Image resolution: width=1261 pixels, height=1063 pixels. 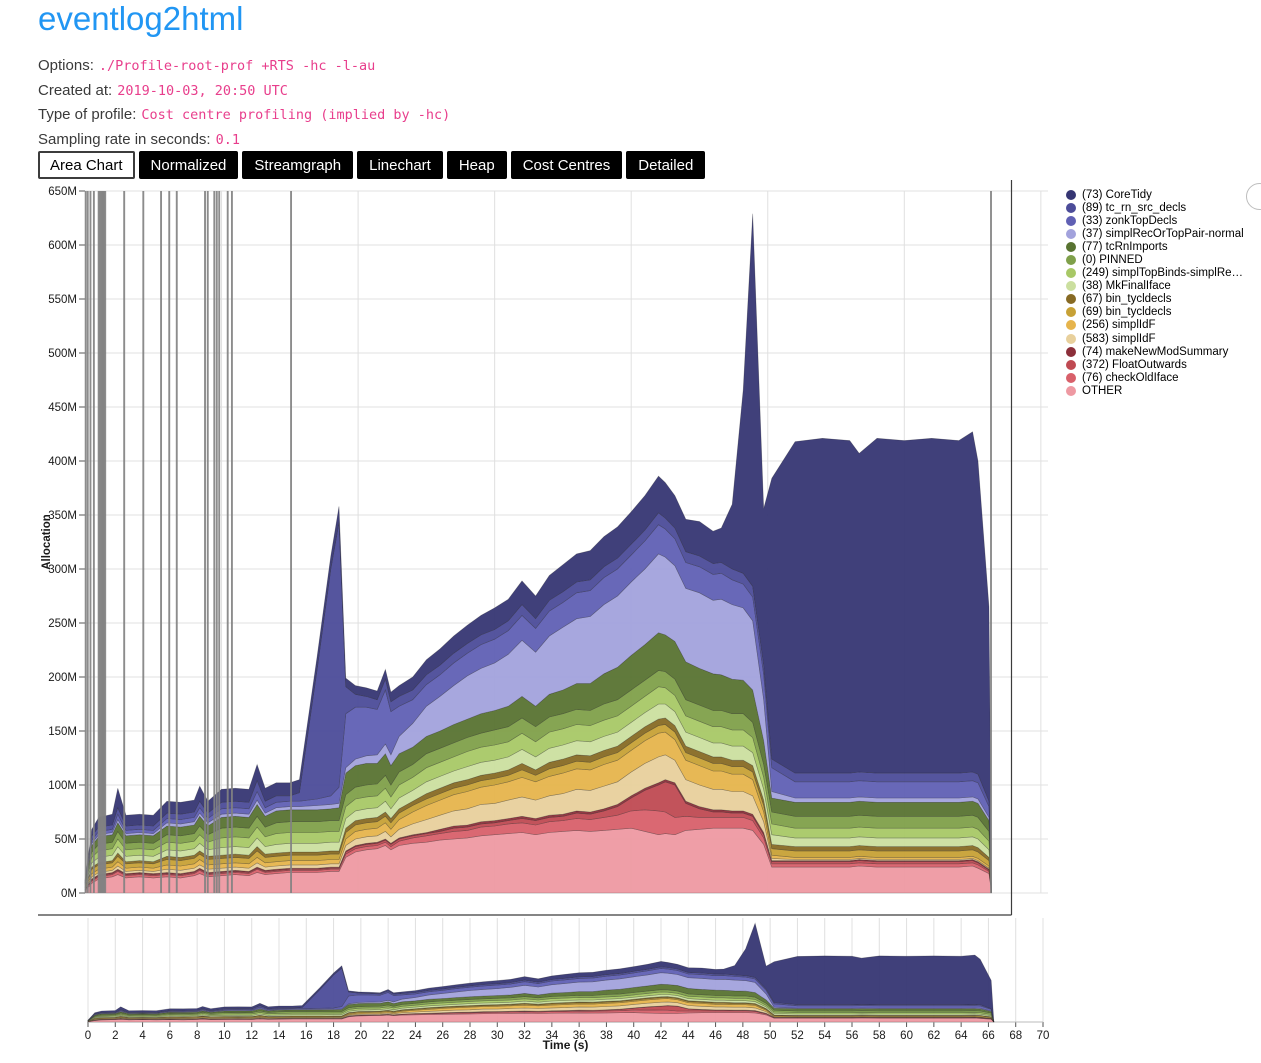 What do you see at coordinates (824, 1036) in the screenshot?
I see `x-tick-label: 54` at bounding box center [824, 1036].